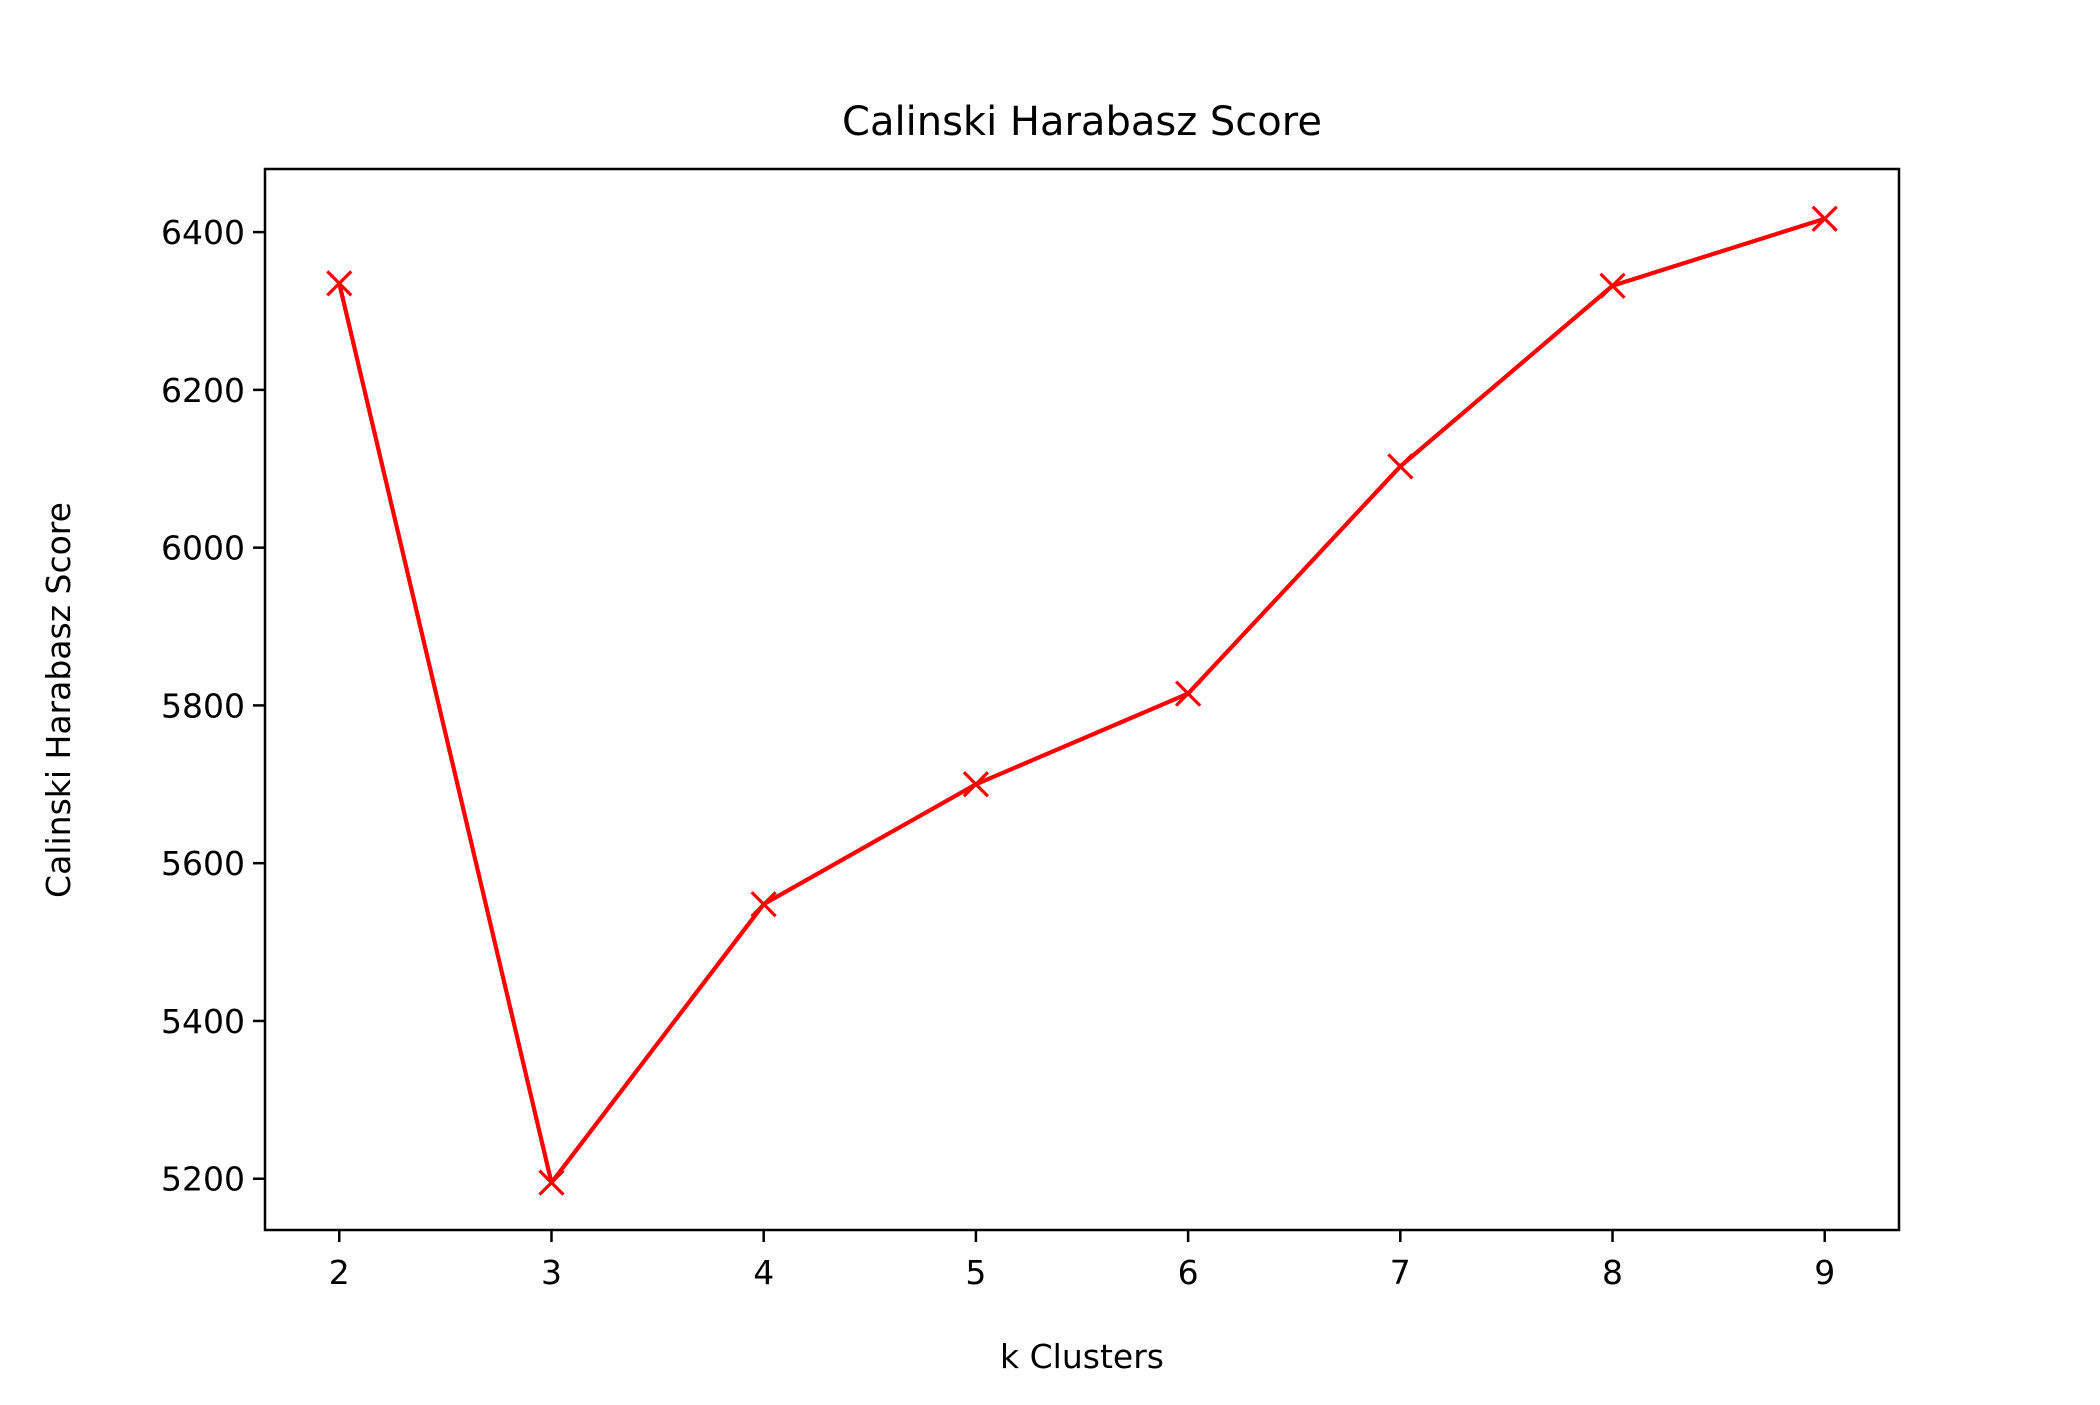 Image resolution: width=2100 pixels, height=1405 pixels. What do you see at coordinates (203, 232) in the screenshot?
I see `y-tick-label: 6400` at bounding box center [203, 232].